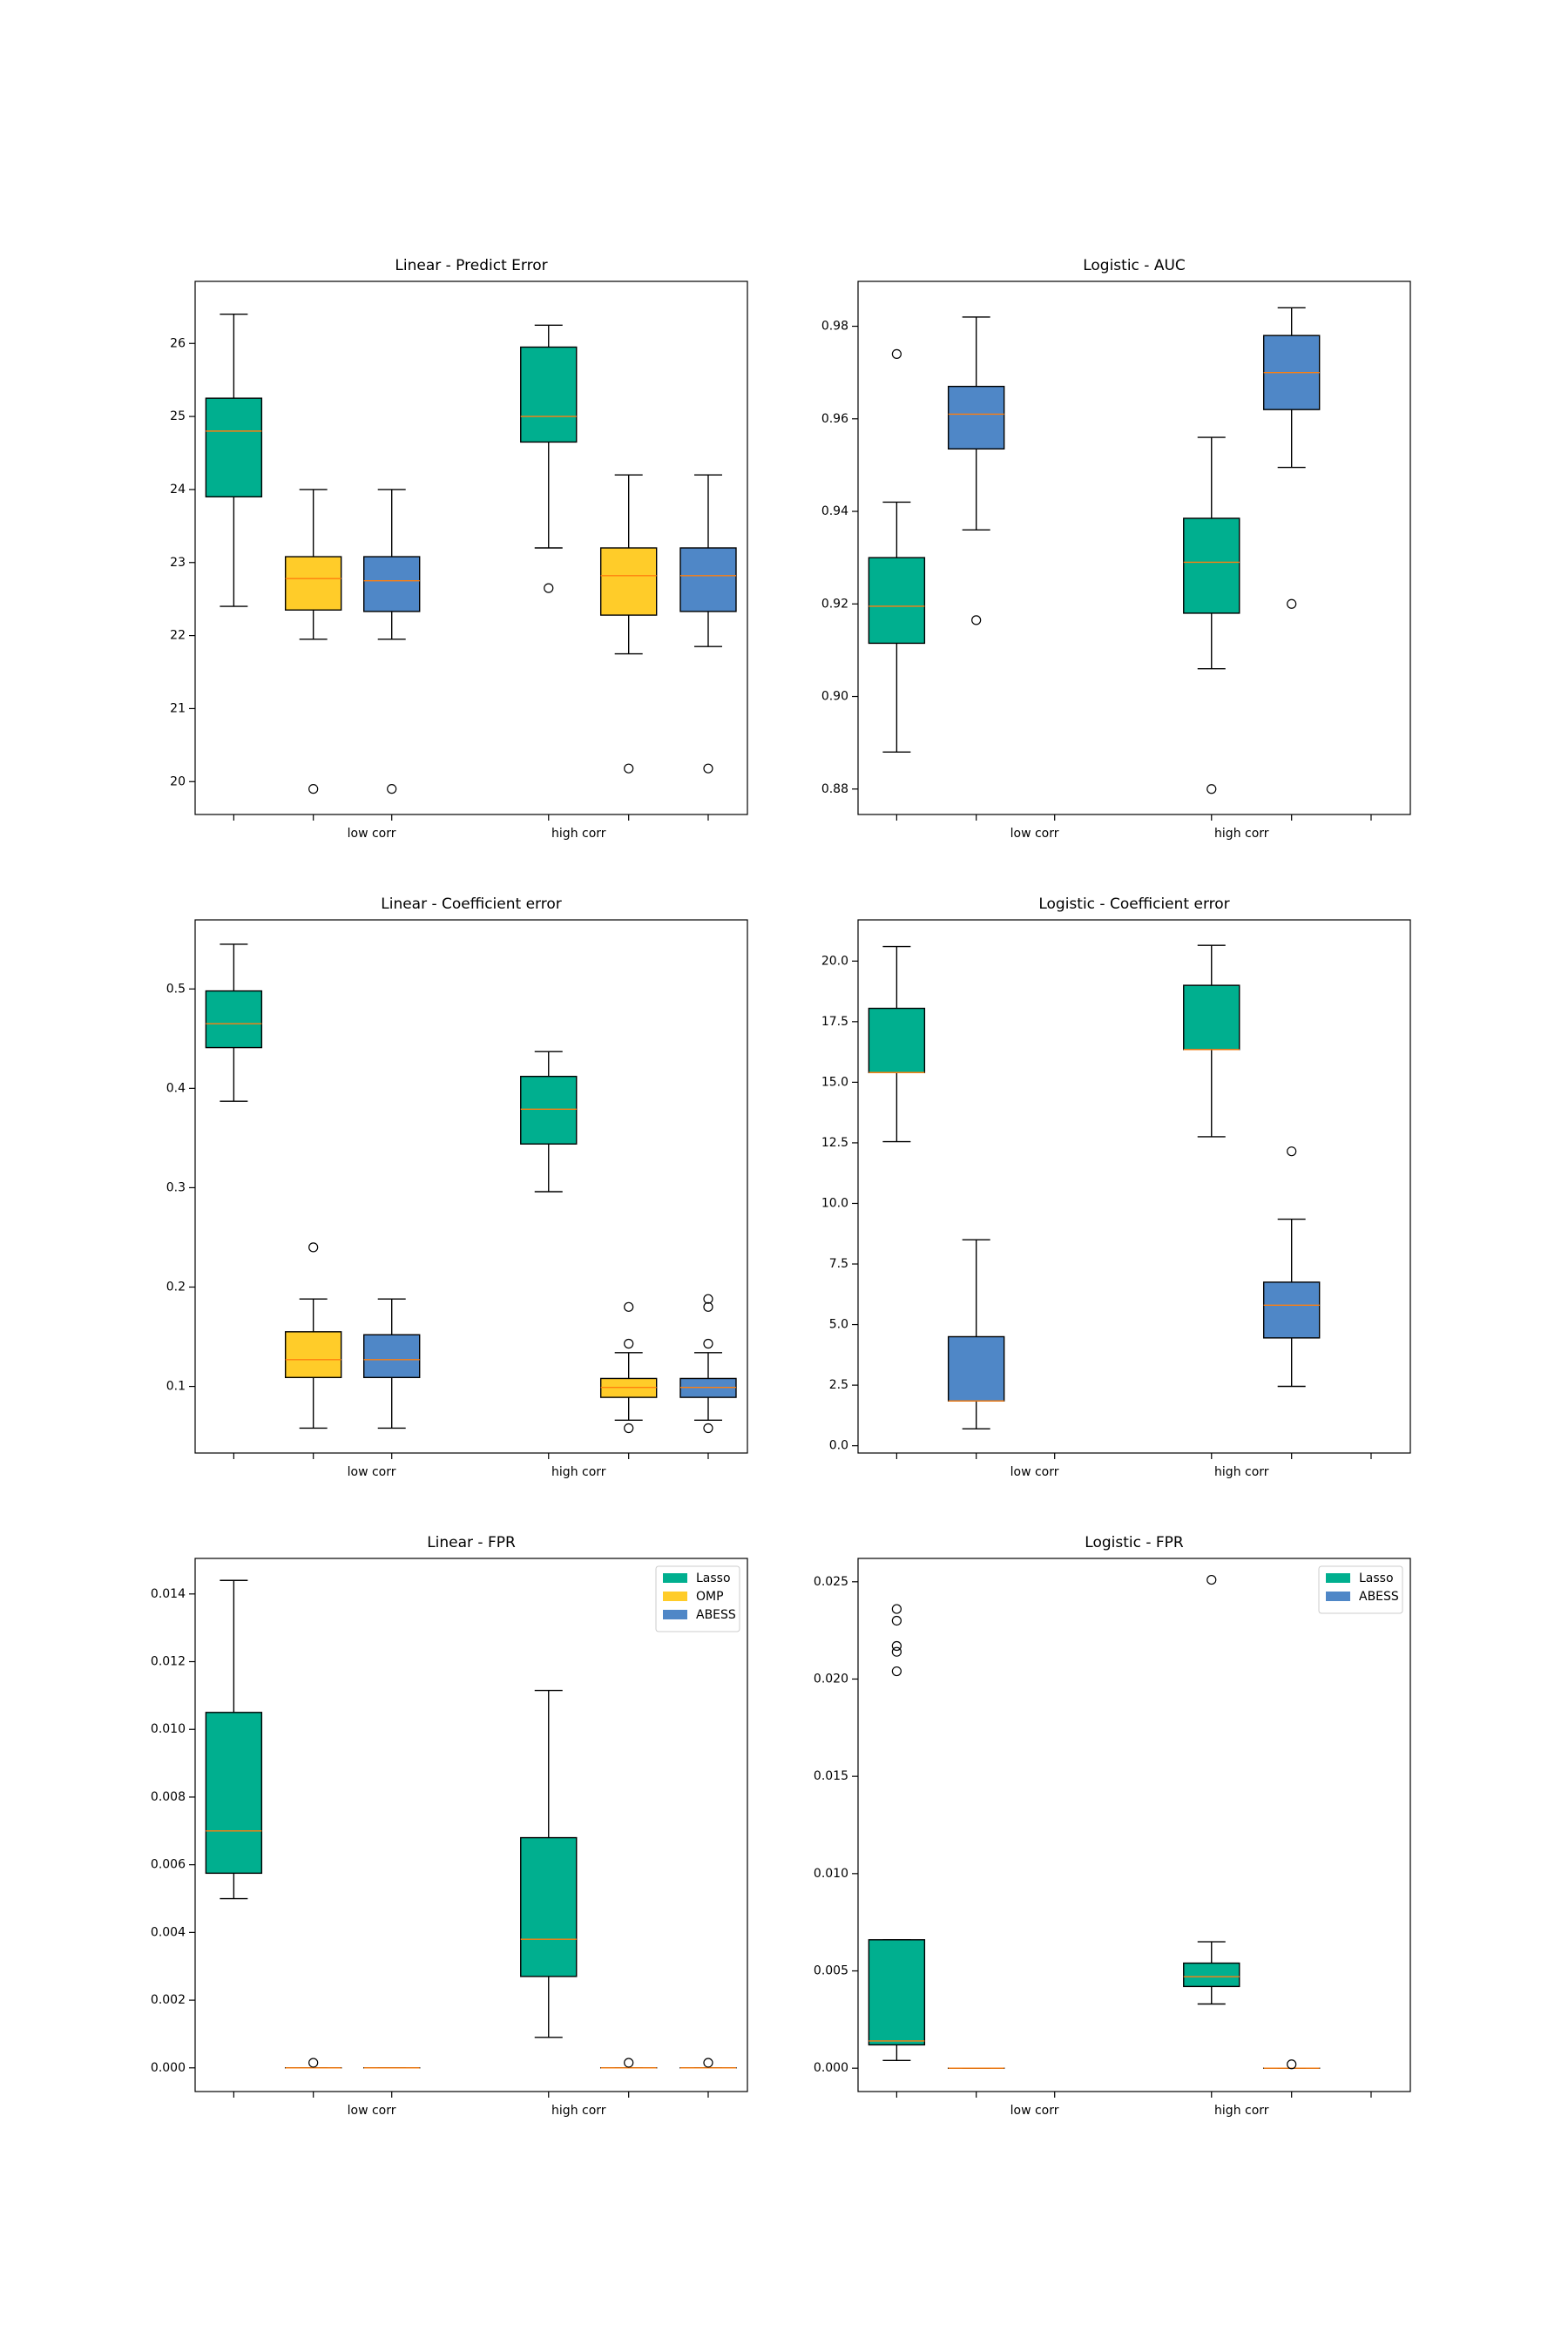 The height and width of the screenshot is (2352, 1568). What do you see at coordinates (471, 265) in the screenshot?
I see `chart-title: Linear - Predict Error` at bounding box center [471, 265].